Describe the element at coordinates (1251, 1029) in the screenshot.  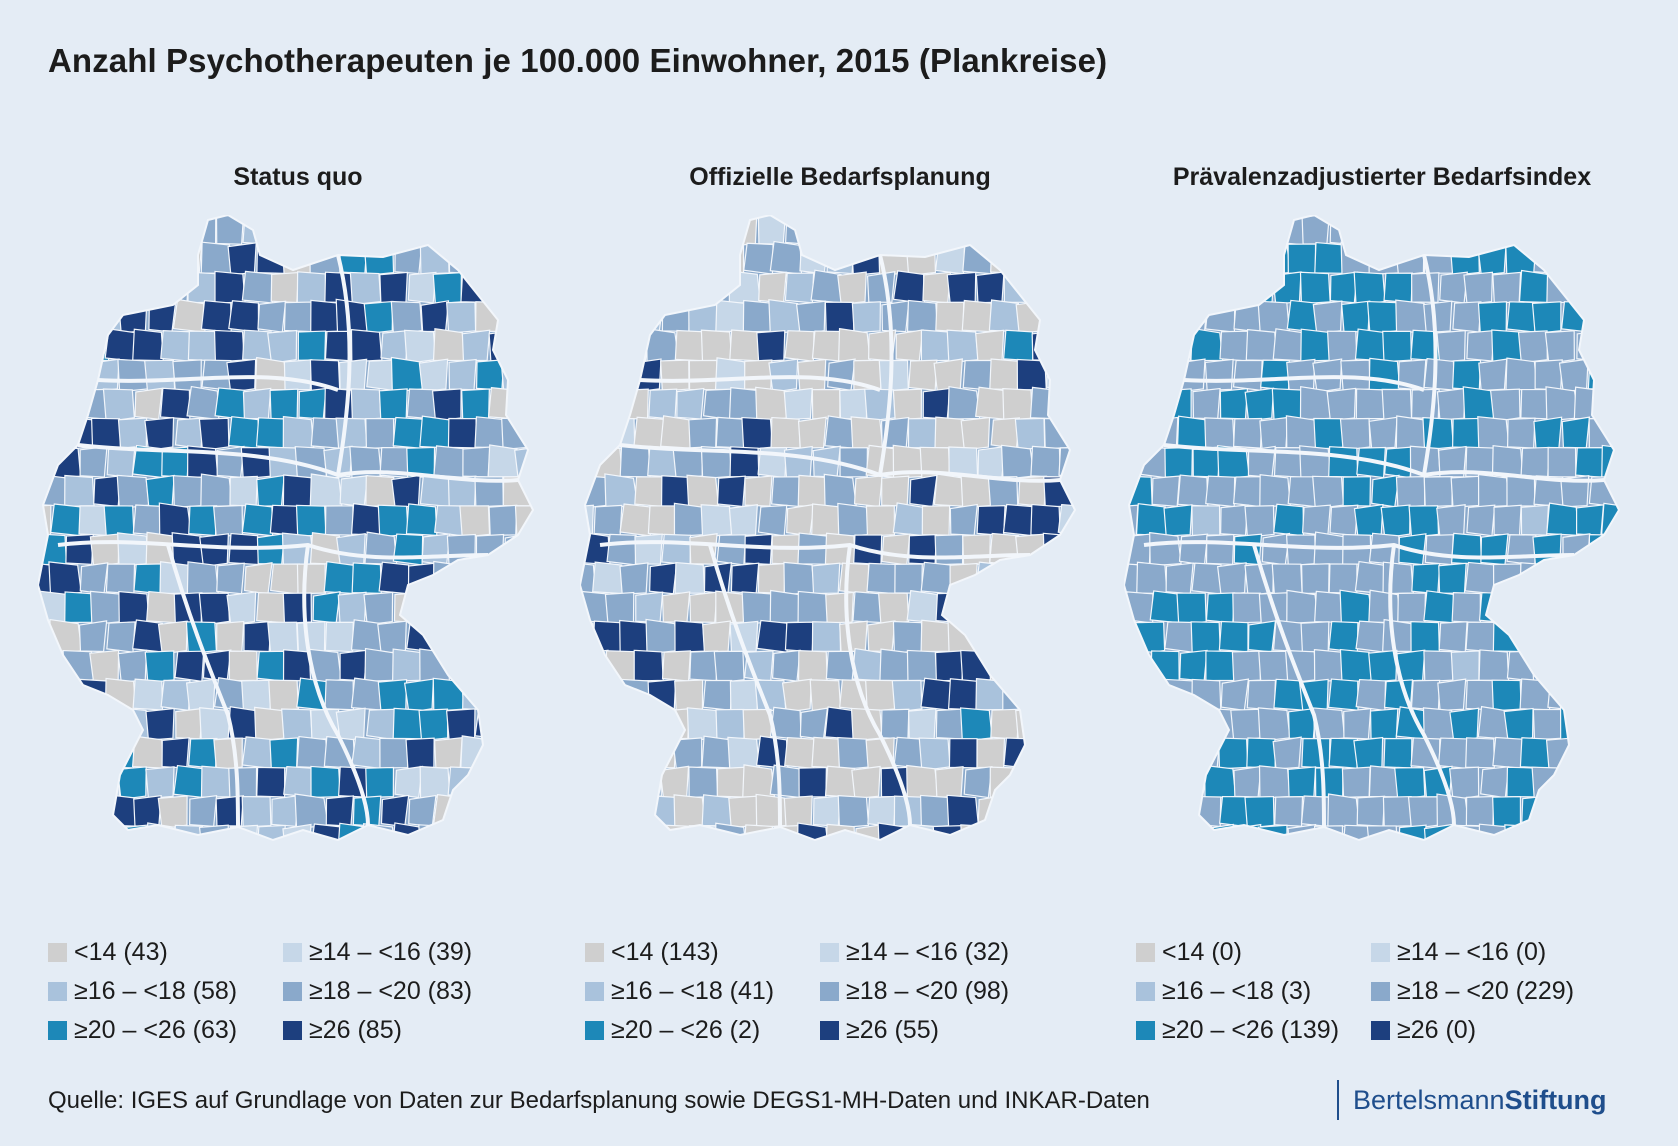
I see `legend-label: ≥20 – <26 (139)` at that location.